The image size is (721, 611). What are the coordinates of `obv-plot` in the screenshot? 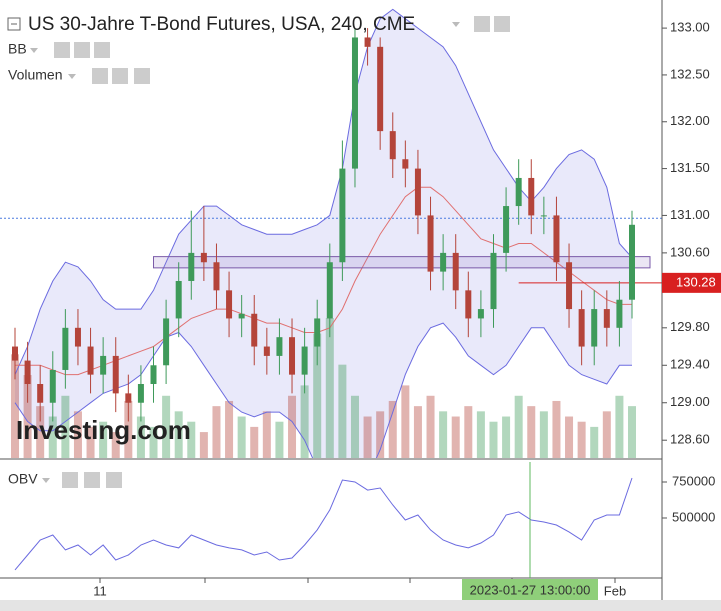 It's located at (323, 524).